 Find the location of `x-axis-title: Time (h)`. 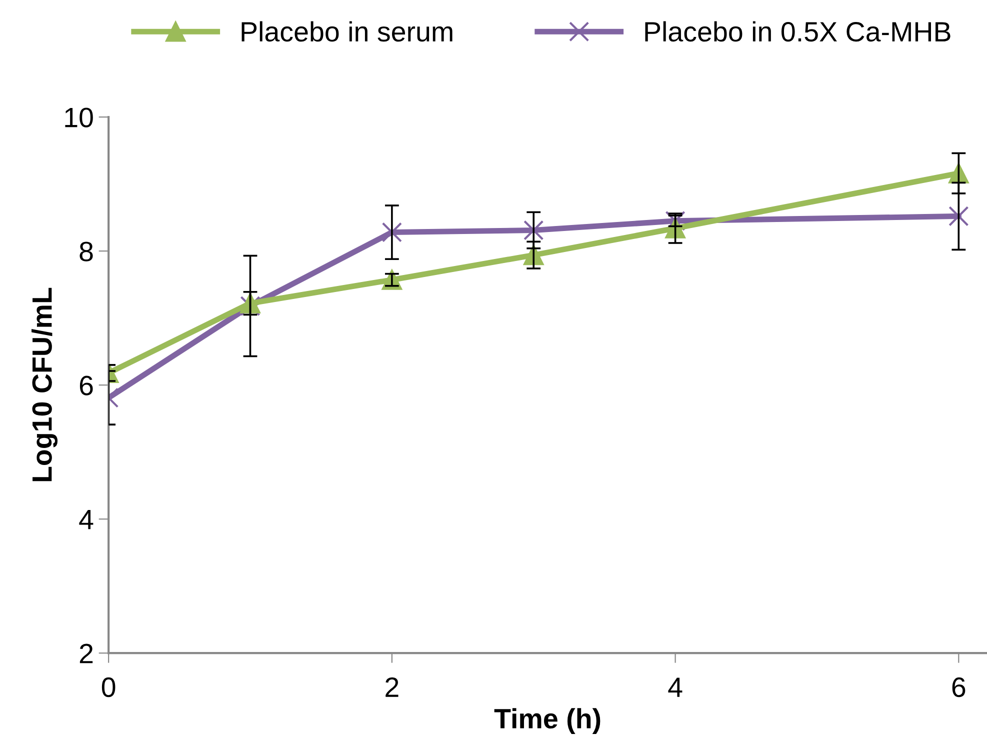

x-axis-title: Time (h) is located at coordinates (547, 721).